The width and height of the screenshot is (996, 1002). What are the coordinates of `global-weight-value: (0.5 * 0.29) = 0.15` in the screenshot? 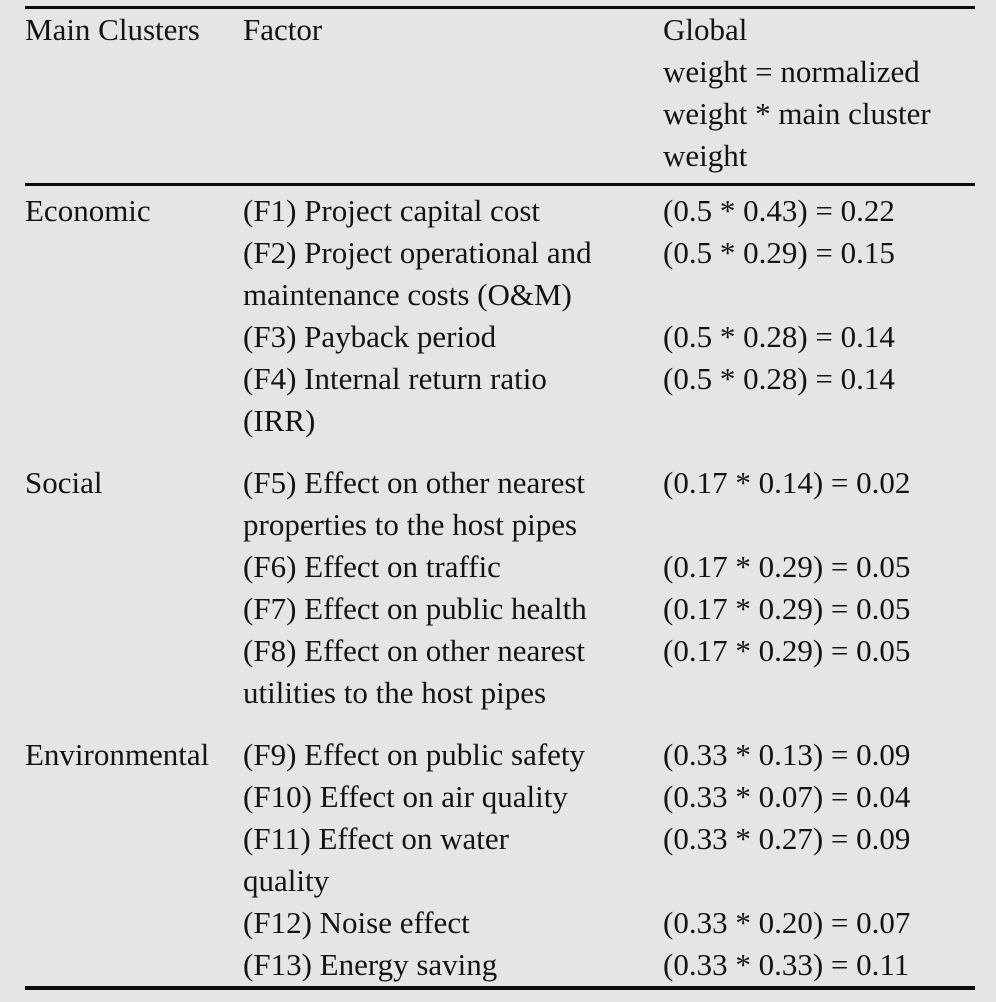 It's located at (779, 252).